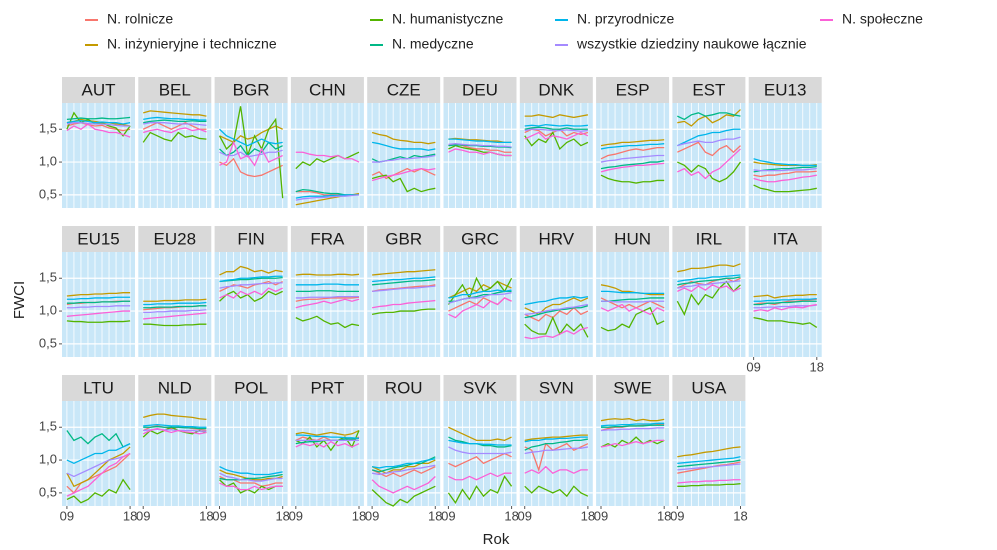 Image resolution: width=997 pixels, height=550 pixels. Describe the element at coordinates (496, 539) in the screenshot. I see `x-axis-label: Rok` at that location.